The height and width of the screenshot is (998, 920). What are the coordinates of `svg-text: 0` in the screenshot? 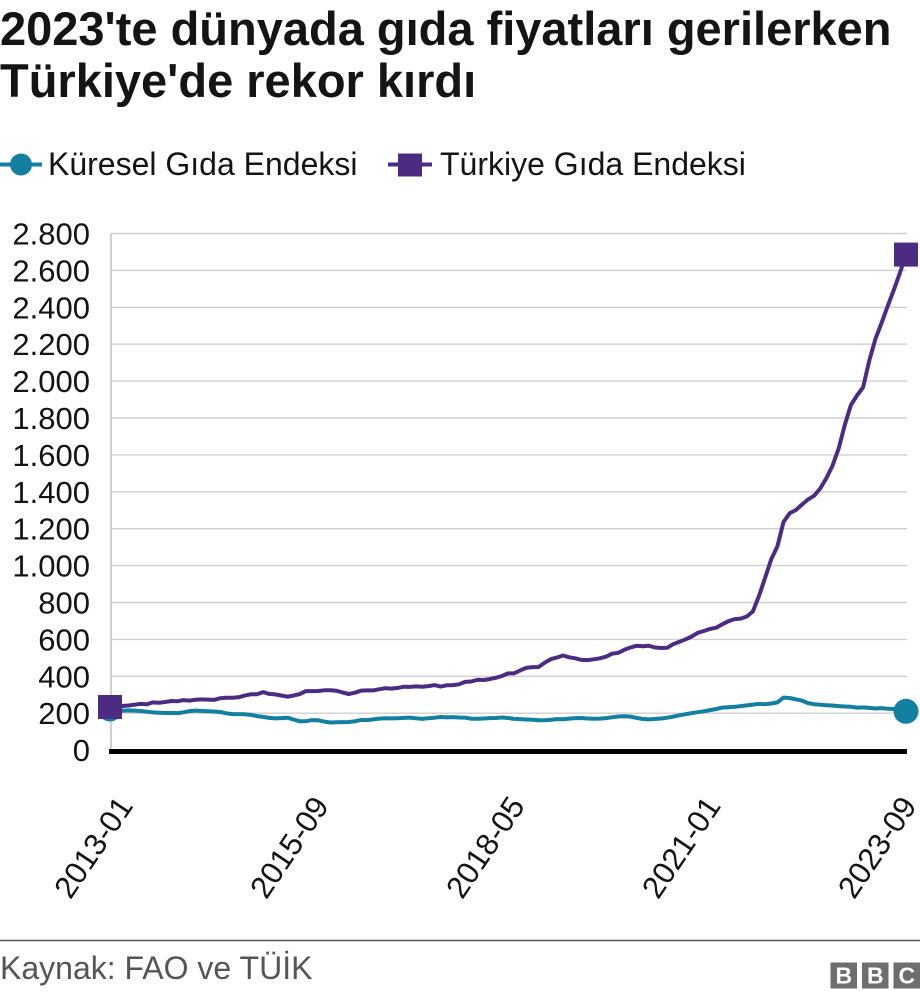 It's located at (81, 750).